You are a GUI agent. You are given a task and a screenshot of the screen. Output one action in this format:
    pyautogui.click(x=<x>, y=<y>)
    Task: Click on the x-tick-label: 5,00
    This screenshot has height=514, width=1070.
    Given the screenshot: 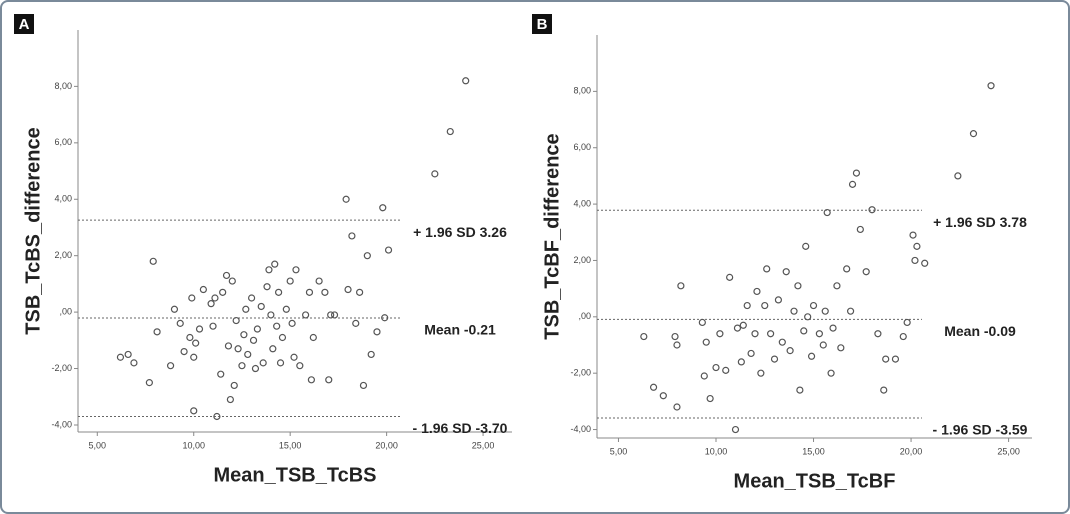 What is the action you would take?
    pyautogui.click(x=619, y=451)
    